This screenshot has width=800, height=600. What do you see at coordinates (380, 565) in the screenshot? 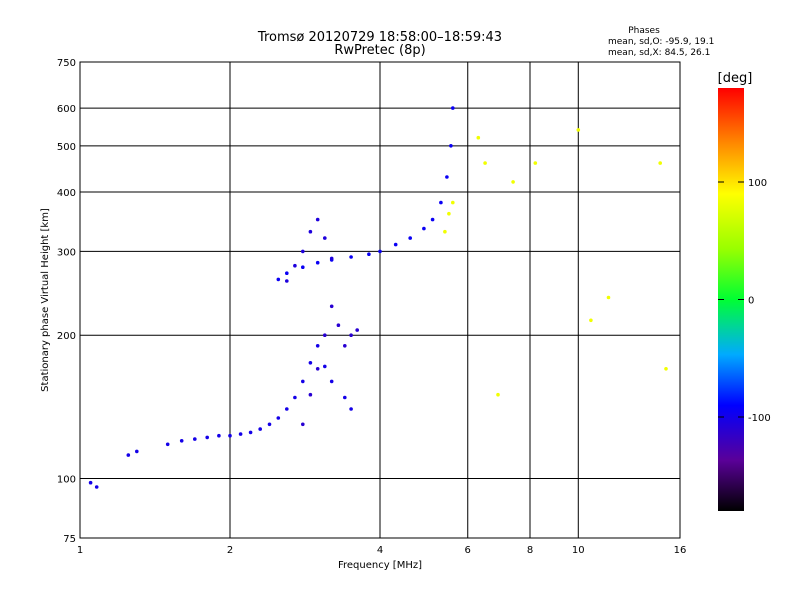
I see `x-axis-label: Frequency [MHz]` at bounding box center [380, 565].